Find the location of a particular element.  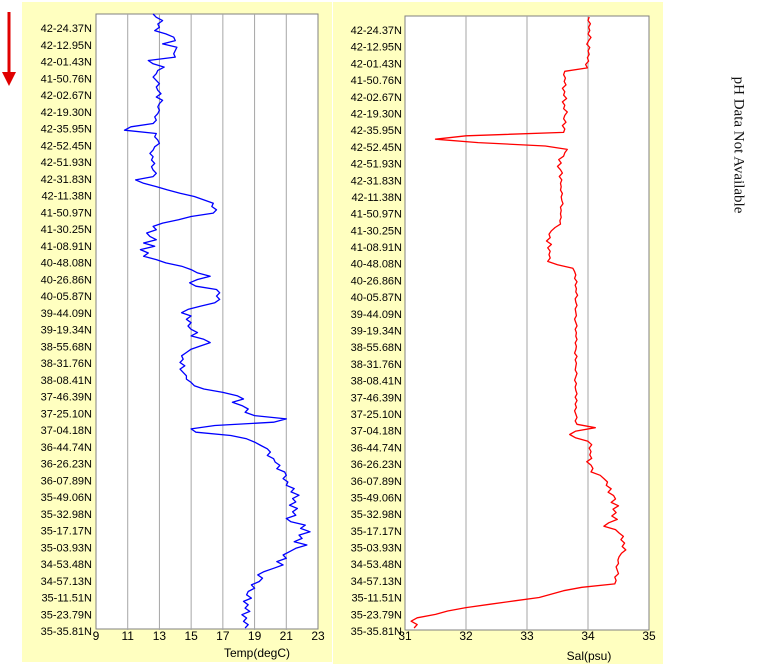

sal-x-tick-labels: 31 32 33 34 35 is located at coordinates (527, 636).